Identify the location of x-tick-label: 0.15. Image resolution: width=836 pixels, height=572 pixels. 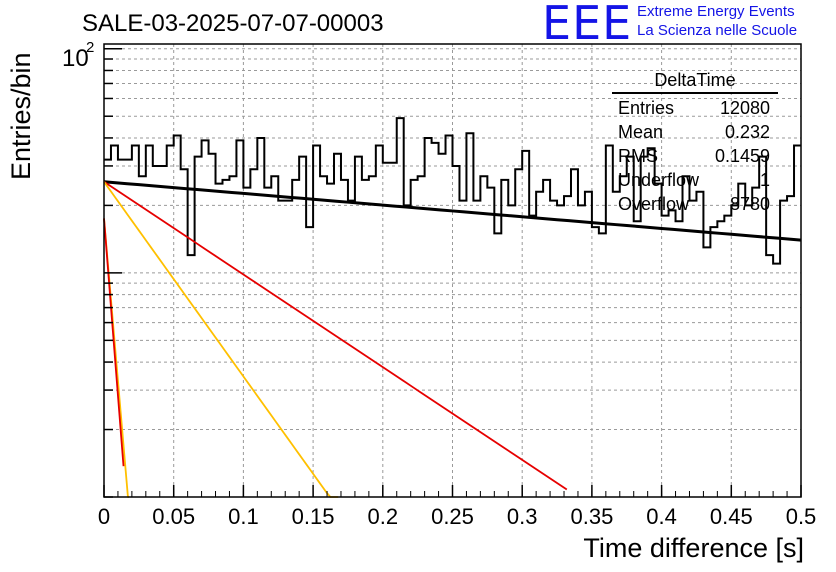
(313, 516).